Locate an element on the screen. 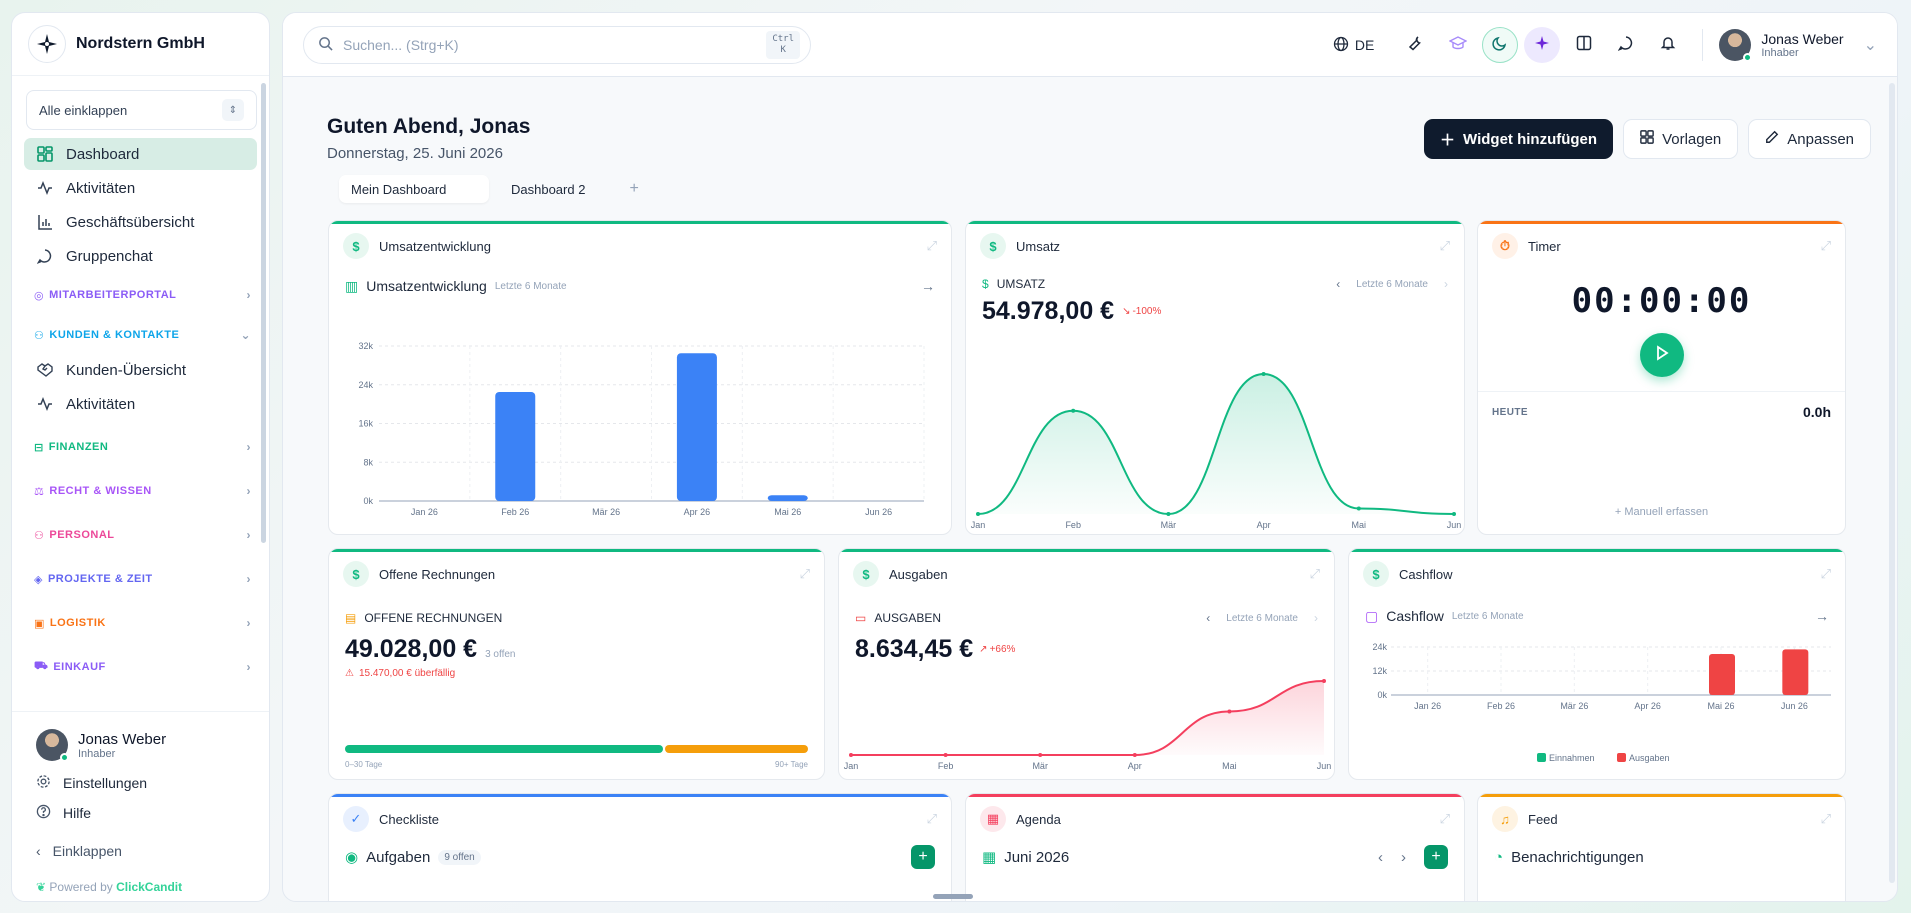 The height and width of the screenshot is (913, 1911). tab-dashboard-2: Dashboard 2 is located at coordinates (548, 189).